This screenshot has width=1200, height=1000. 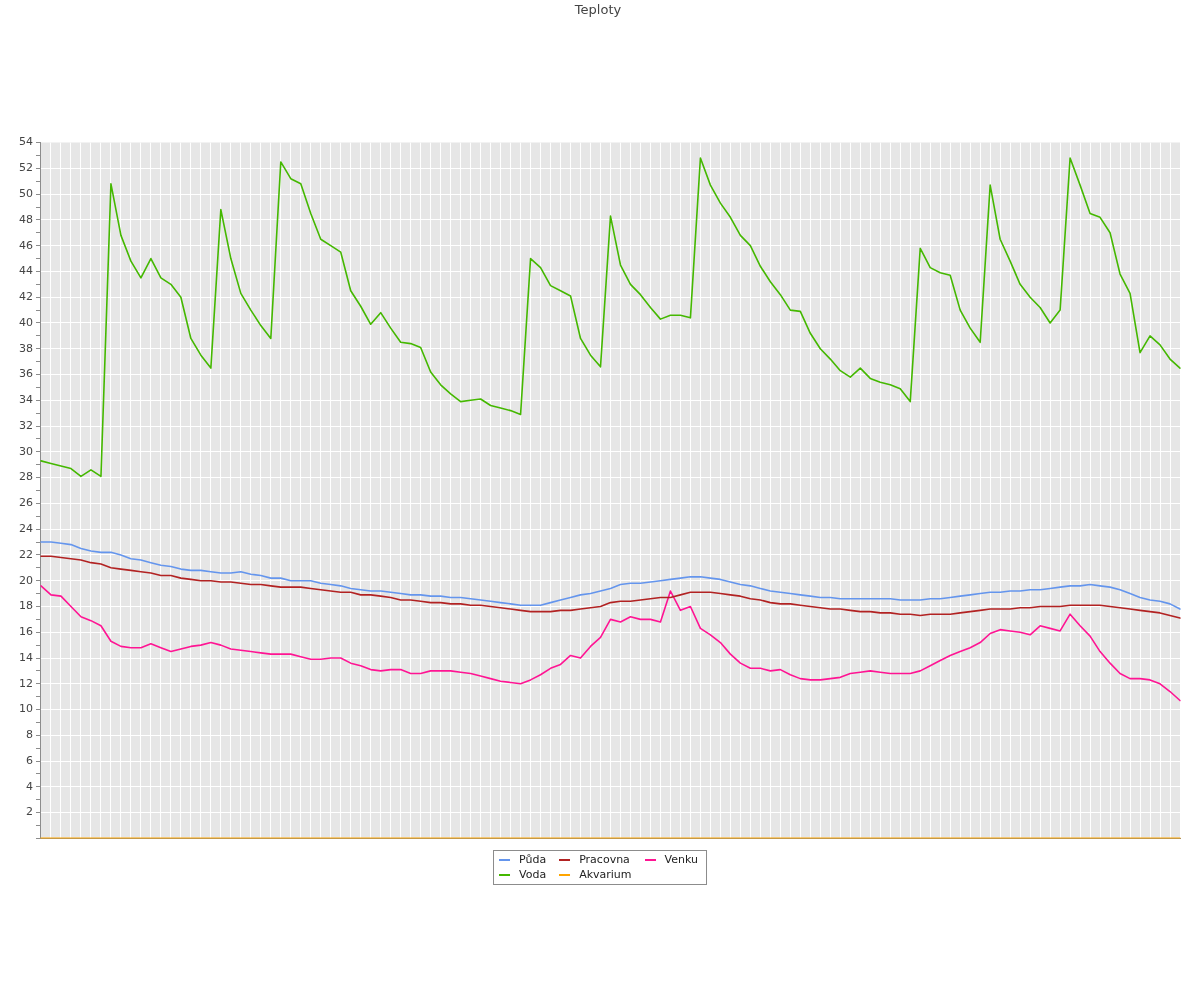 I want to click on y-tick-label: 38, so click(x=26, y=348).